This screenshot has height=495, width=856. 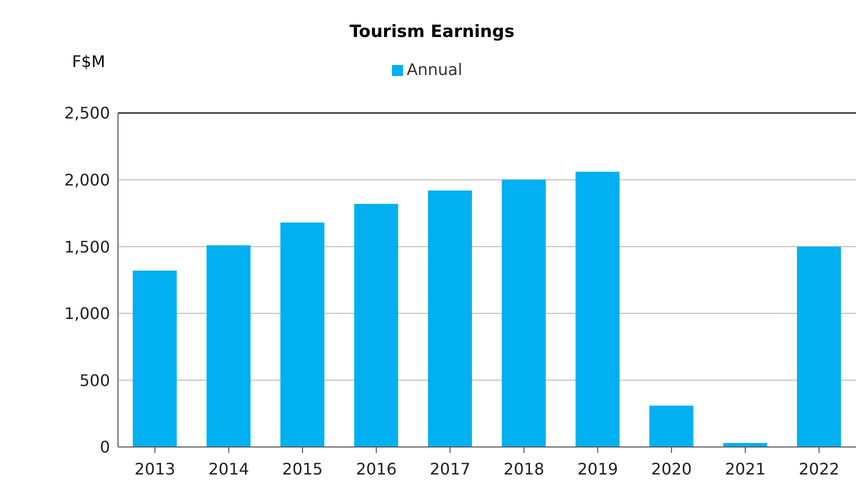 What do you see at coordinates (89, 61) in the screenshot?
I see `y-axis-title: F$M` at bounding box center [89, 61].